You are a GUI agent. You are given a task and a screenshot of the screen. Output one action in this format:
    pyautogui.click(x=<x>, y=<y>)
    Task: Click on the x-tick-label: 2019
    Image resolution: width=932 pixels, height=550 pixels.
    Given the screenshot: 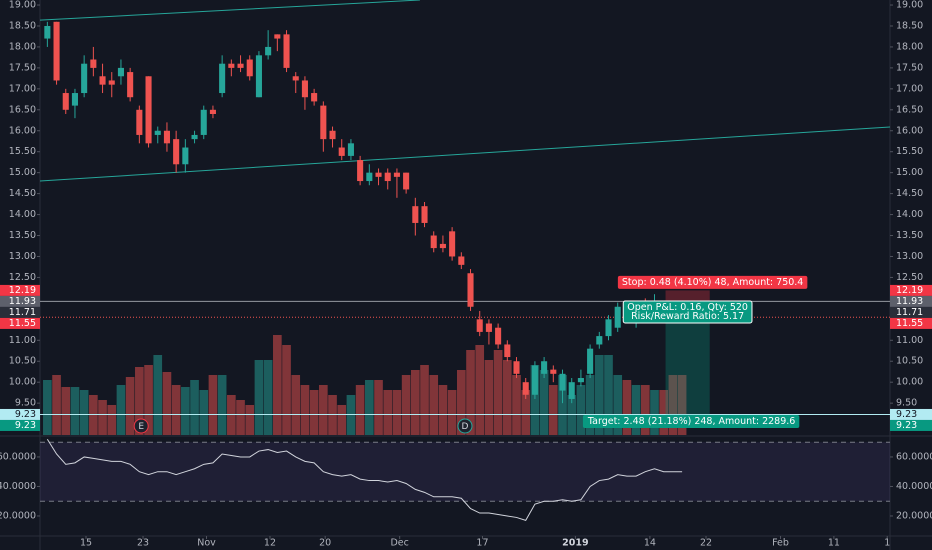 What is the action you would take?
    pyautogui.click(x=575, y=543)
    